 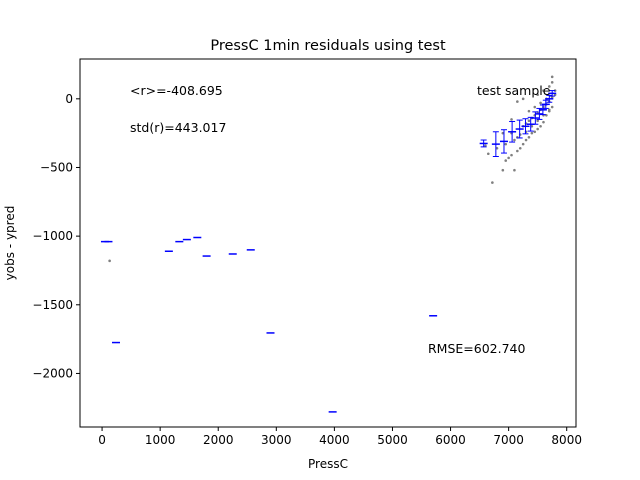 I want to click on y-tick-label: −500, so click(x=56, y=167).